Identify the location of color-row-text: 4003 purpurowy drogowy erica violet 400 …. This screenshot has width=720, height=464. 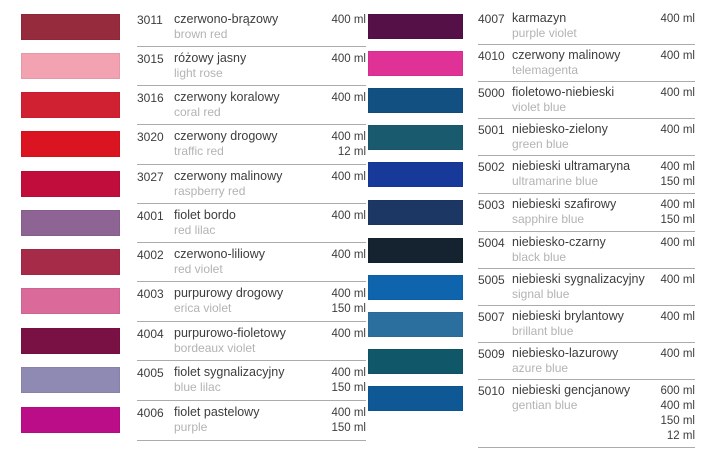
(251, 302).